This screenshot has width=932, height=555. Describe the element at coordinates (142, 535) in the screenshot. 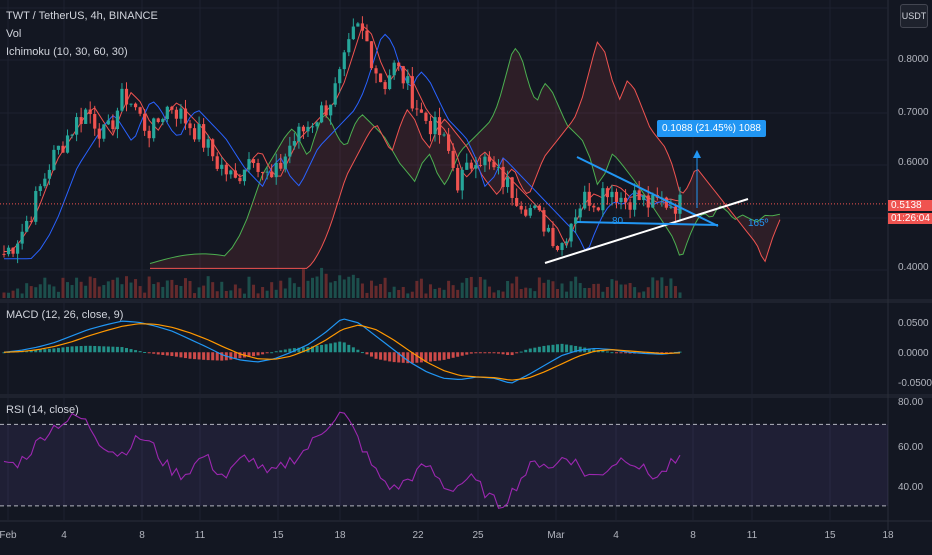

I see `x-tick: 8` at that location.